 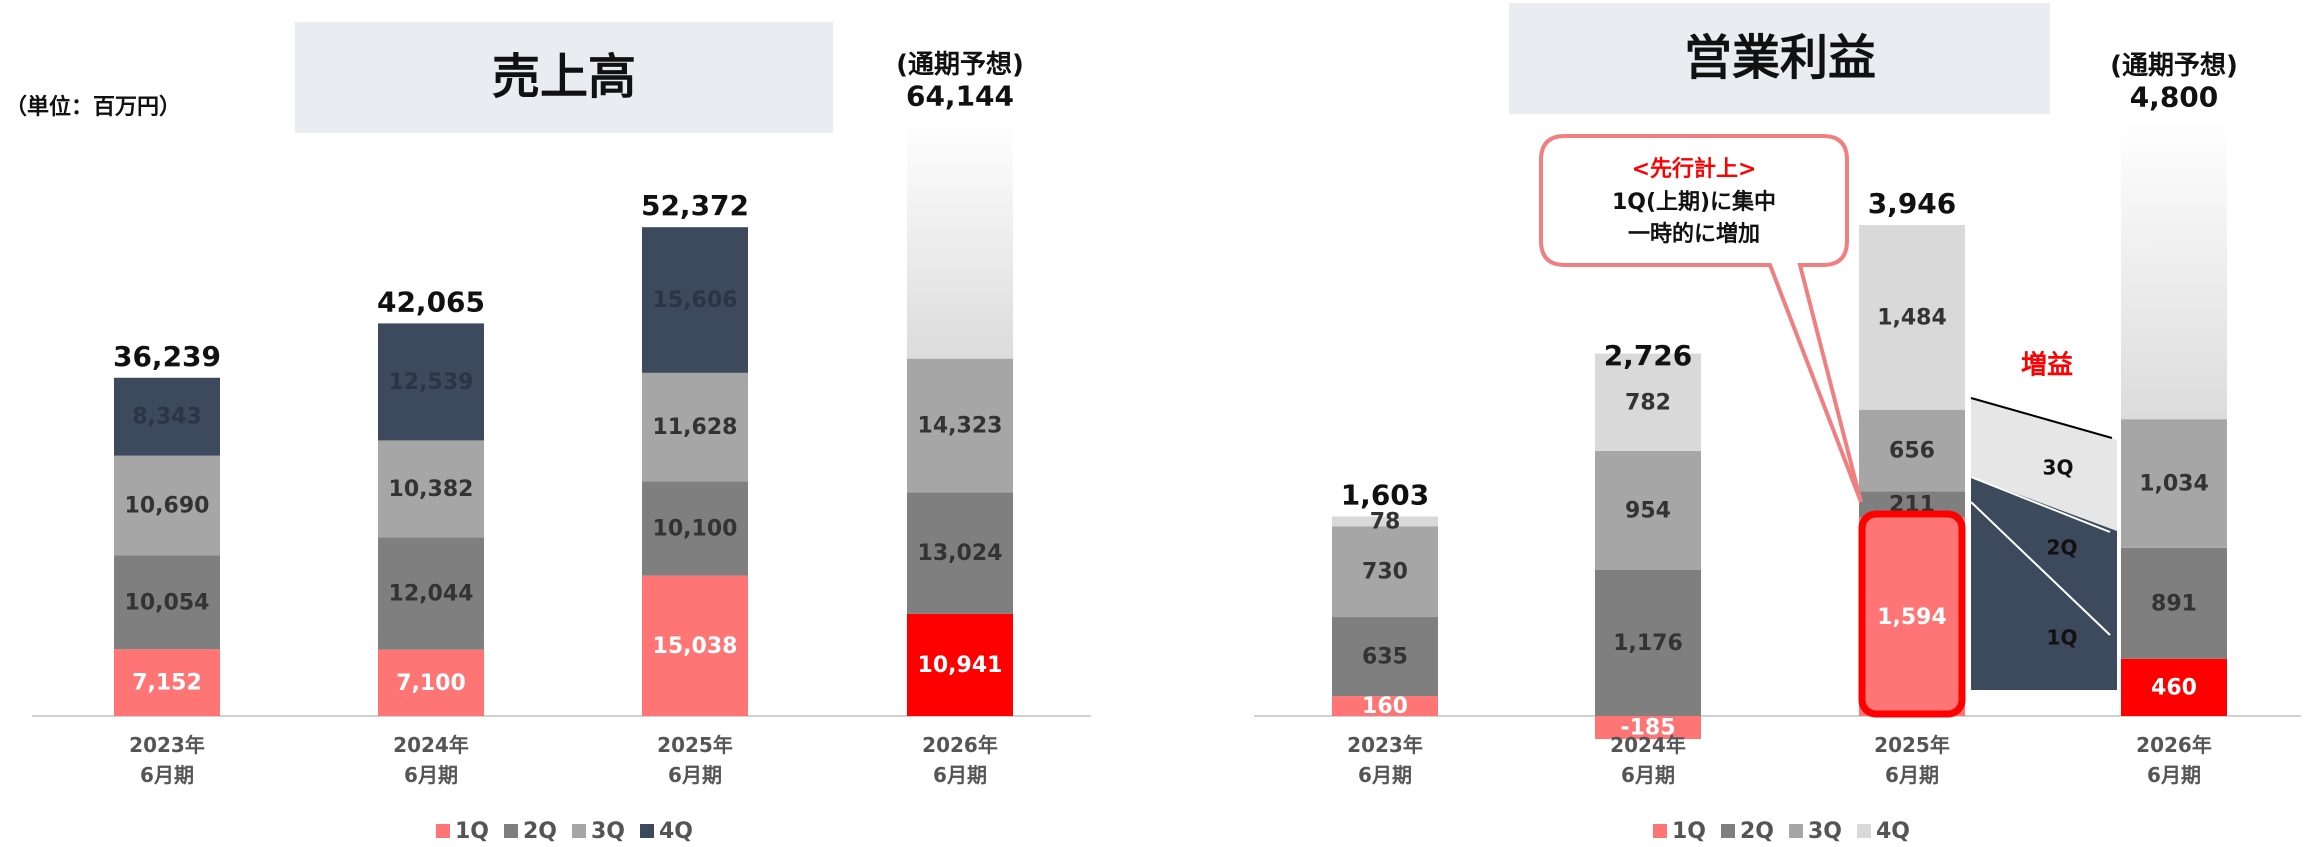 I want to click on value-label: 14,323, so click(x=960, y=425).